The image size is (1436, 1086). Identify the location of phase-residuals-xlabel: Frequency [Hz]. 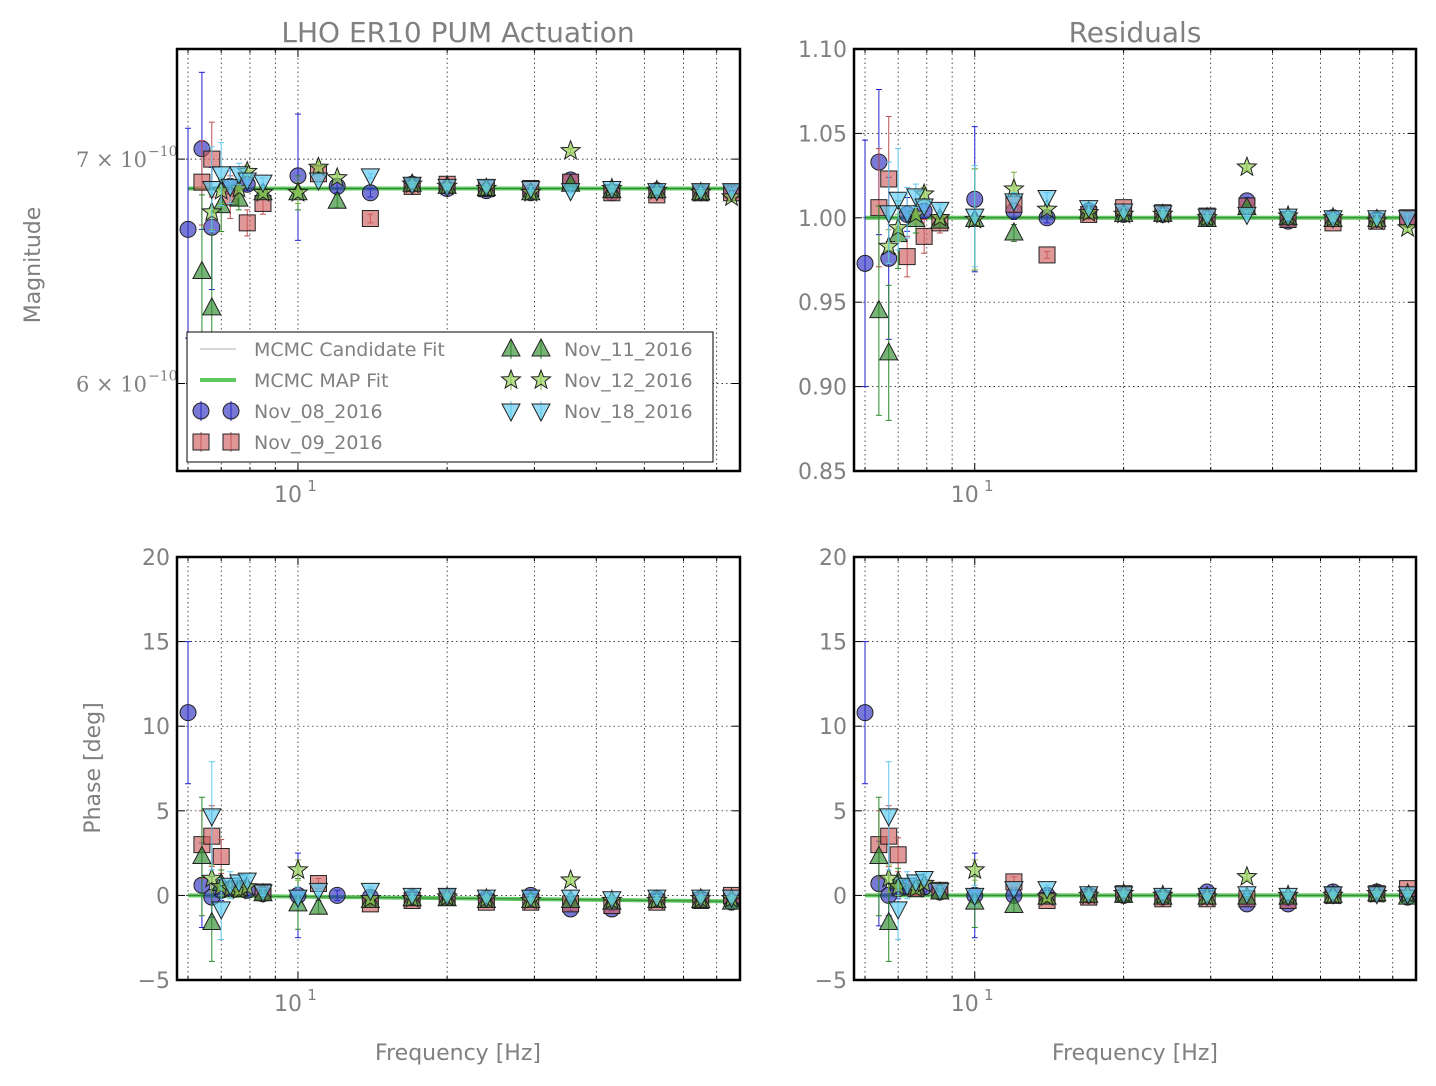
(1135, 1053).